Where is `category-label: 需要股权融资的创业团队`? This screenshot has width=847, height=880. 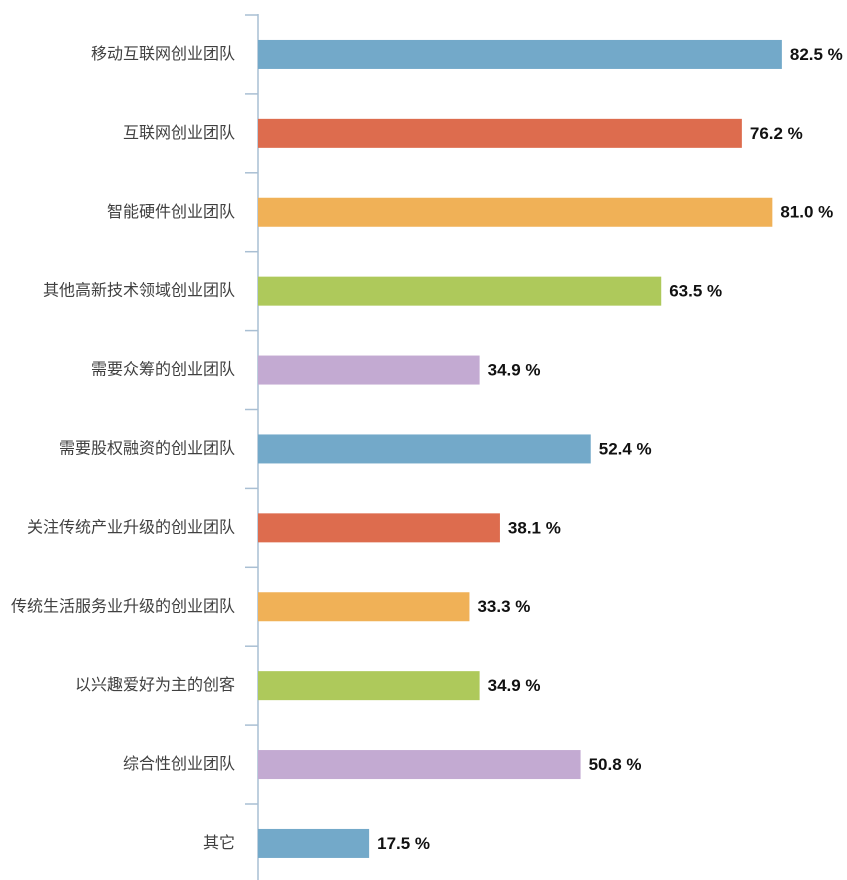
category-label: 需要股权融资的创业团队 is located at coordinates (147, 447).